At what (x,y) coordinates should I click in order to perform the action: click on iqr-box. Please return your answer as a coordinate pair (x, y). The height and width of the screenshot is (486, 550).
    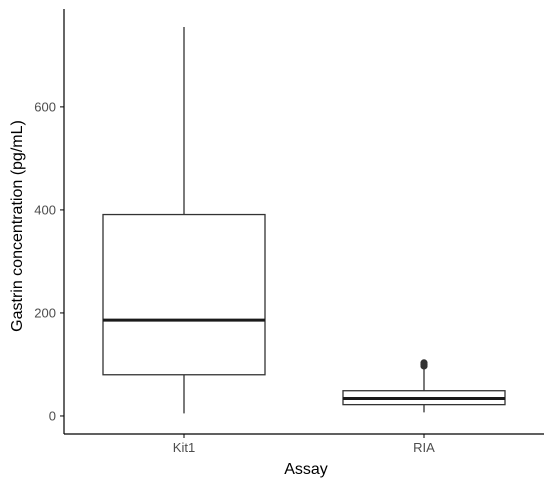
    Looking at the image, I should click on (184, 294).